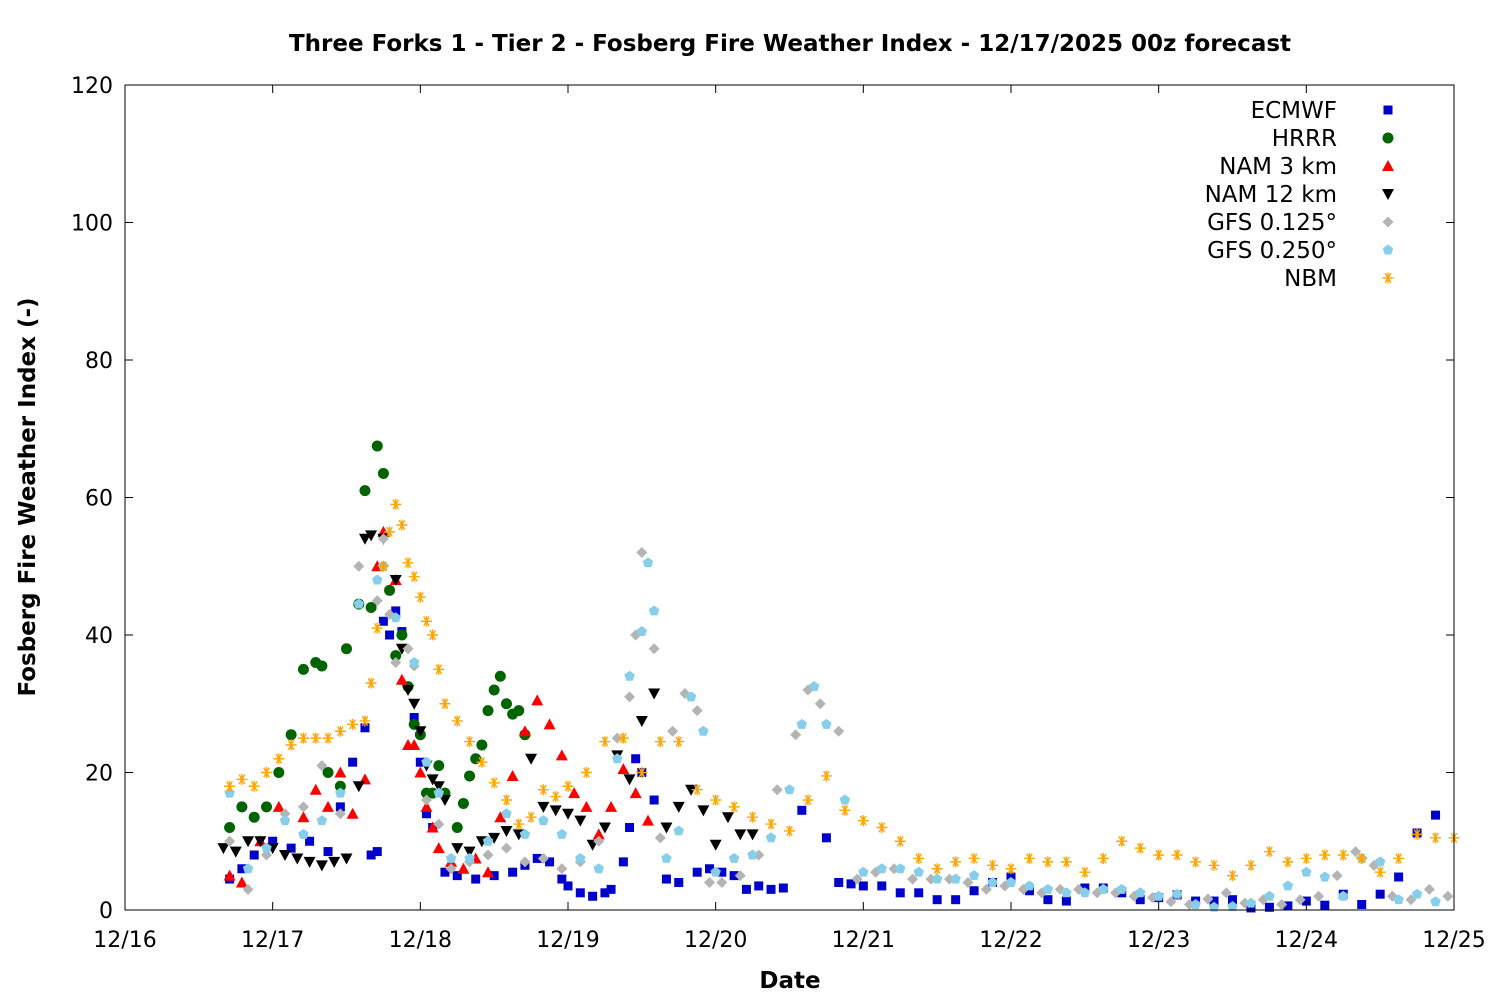 The width and height of the screenshot is (1500, 1000). What do you see at coordinates (1294, 111) in the screenshot?
I see `legend-label: ECMWF` at bounding box center [1294, 111].